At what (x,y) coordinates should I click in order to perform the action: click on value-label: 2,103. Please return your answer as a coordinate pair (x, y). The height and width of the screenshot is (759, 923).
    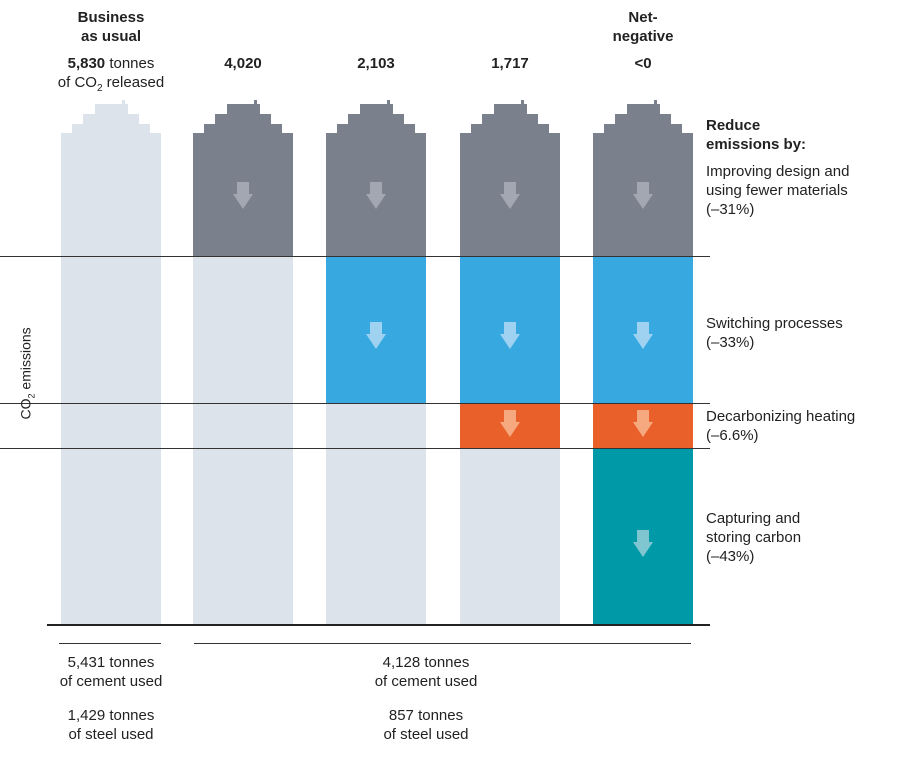
    Looking at the image, I should click on (376, 63).